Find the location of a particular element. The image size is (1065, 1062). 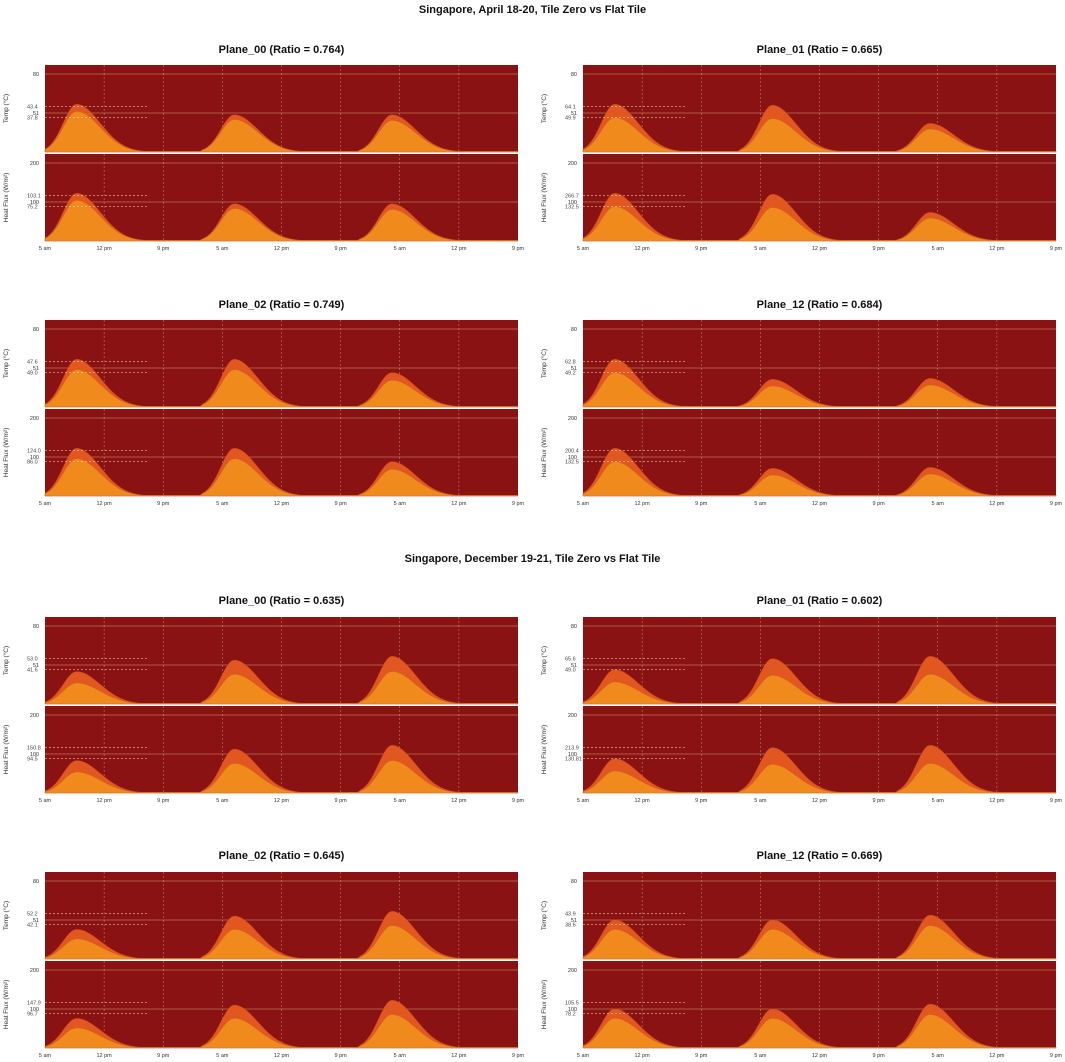

reference-value: 42.1 is located at coordinates (32, 926).